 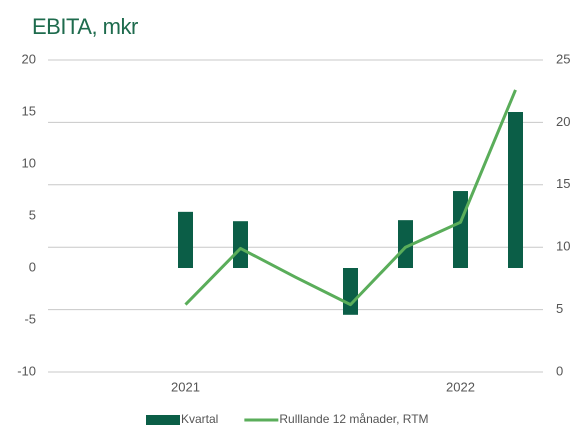 What do you see at coordinates (559, 370) in the screenshot?
I see `y2-tick-label: 0` at bounding box center [559, 370].